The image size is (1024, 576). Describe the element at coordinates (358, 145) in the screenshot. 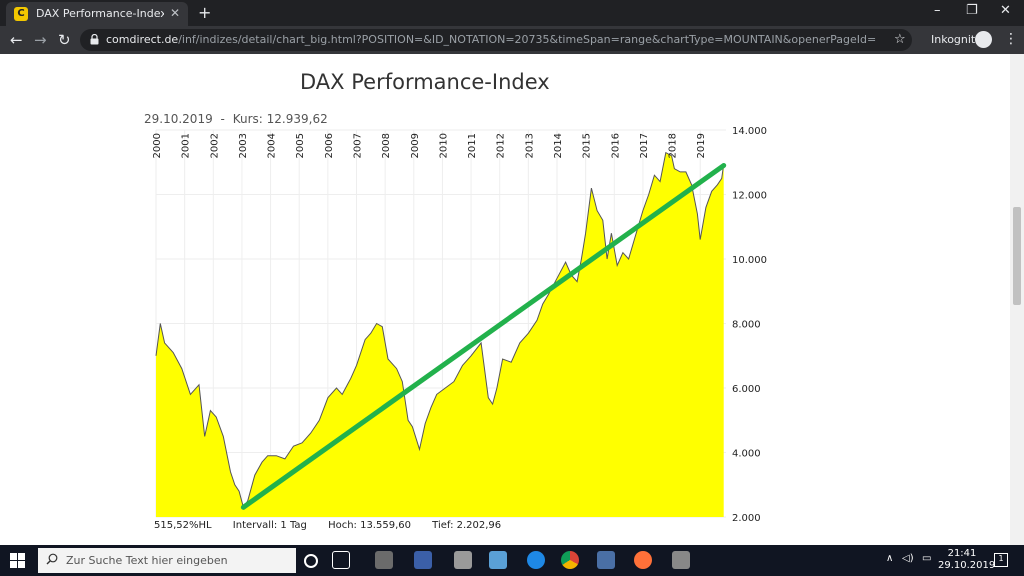

I see `x-tick-label: 2007` at that location.